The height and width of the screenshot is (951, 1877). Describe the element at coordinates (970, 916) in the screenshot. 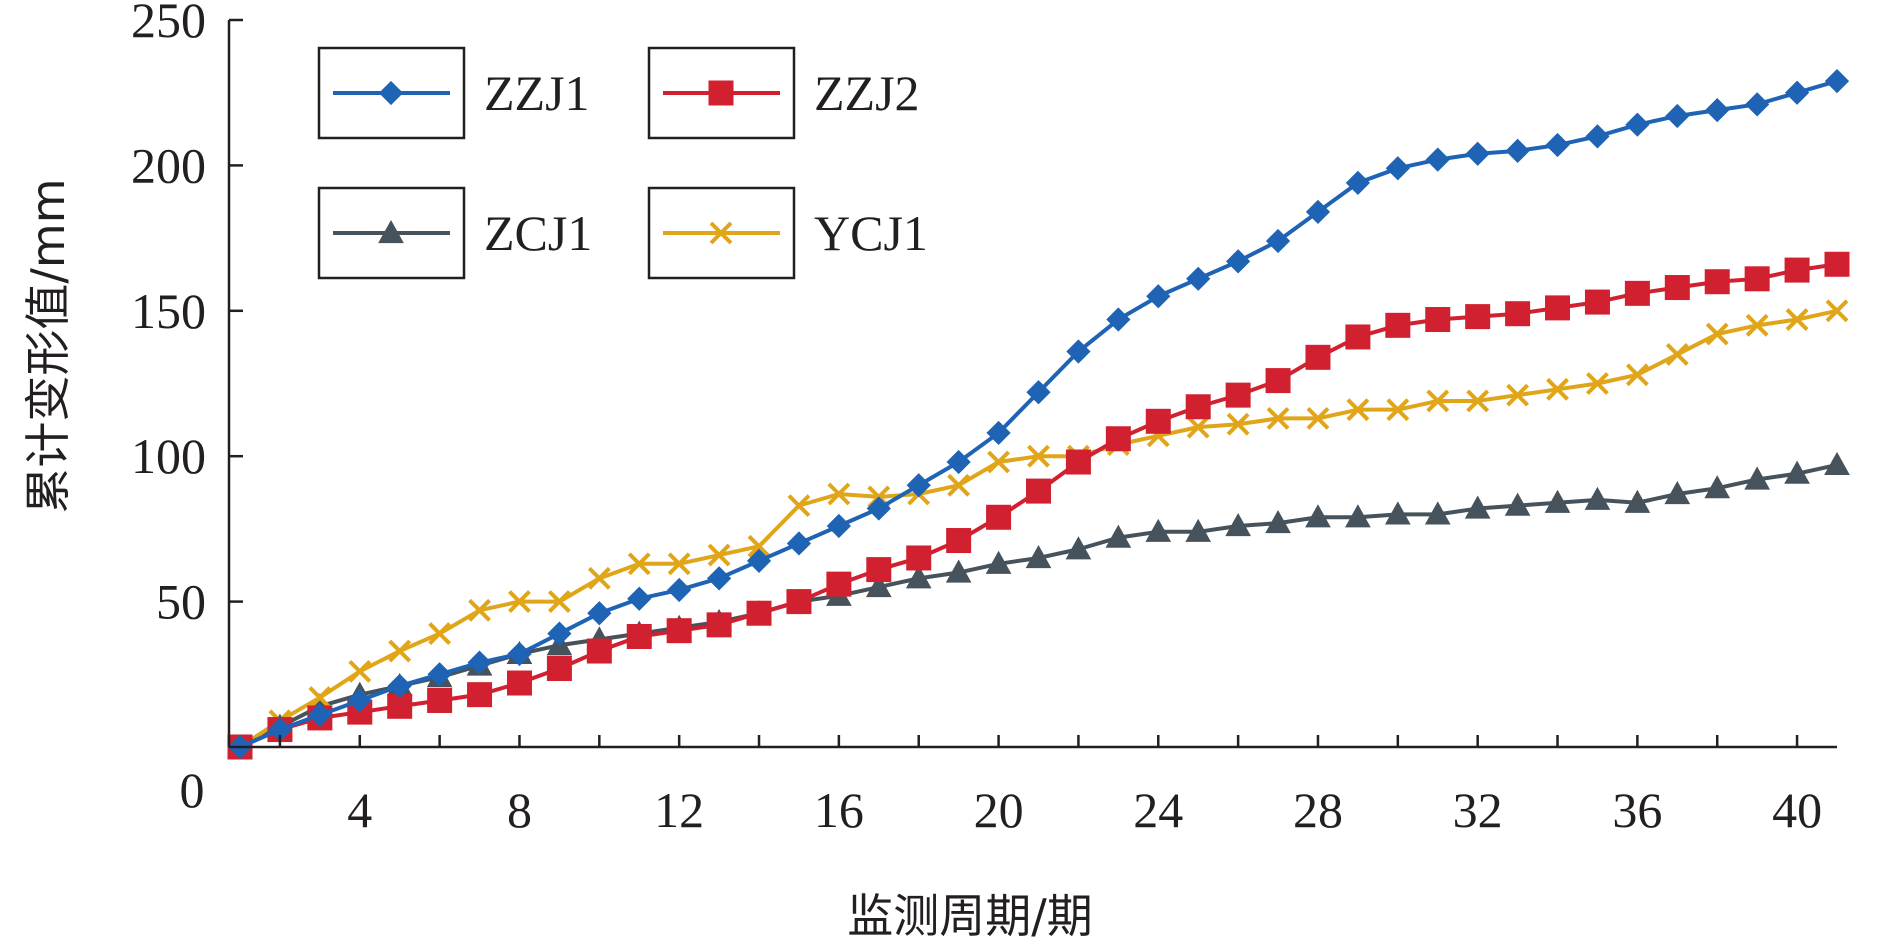

I see `x-axis-title: 监测周期/期` at that location.